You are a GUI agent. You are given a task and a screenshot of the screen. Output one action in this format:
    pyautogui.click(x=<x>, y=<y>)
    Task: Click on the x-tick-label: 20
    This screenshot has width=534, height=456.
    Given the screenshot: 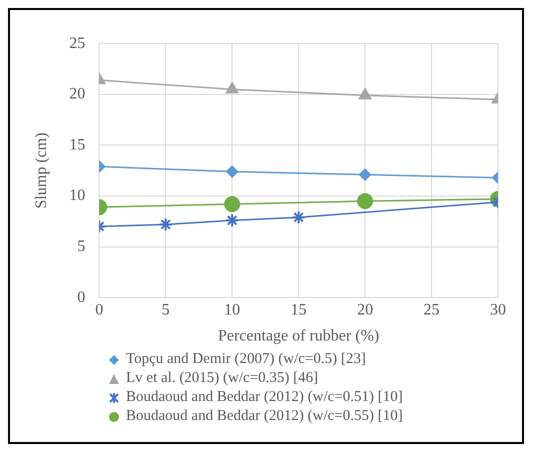 What is the action you would take?
    pyautogui.click(x=365, y=309)
    